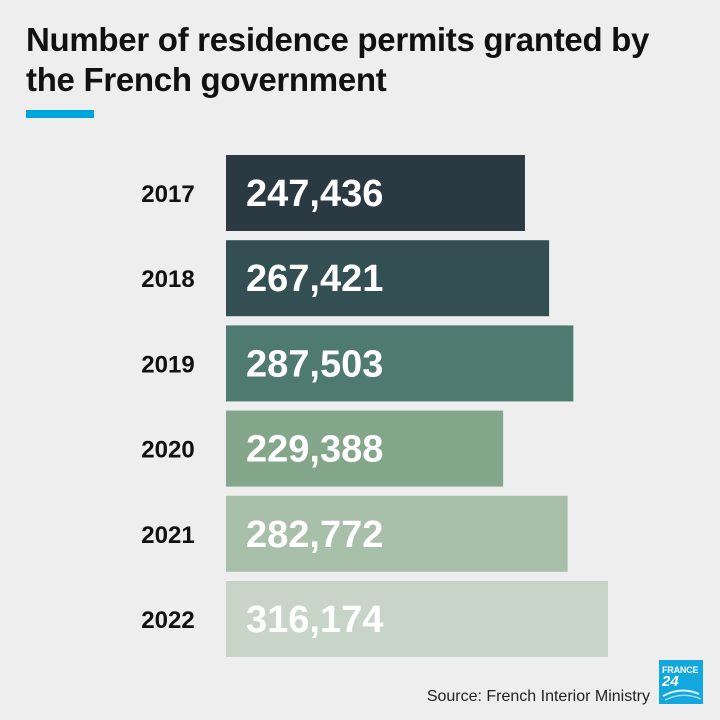 The width and height of the screenshot is (720, 720). I want to click on bar-2020, so click(365, 448).